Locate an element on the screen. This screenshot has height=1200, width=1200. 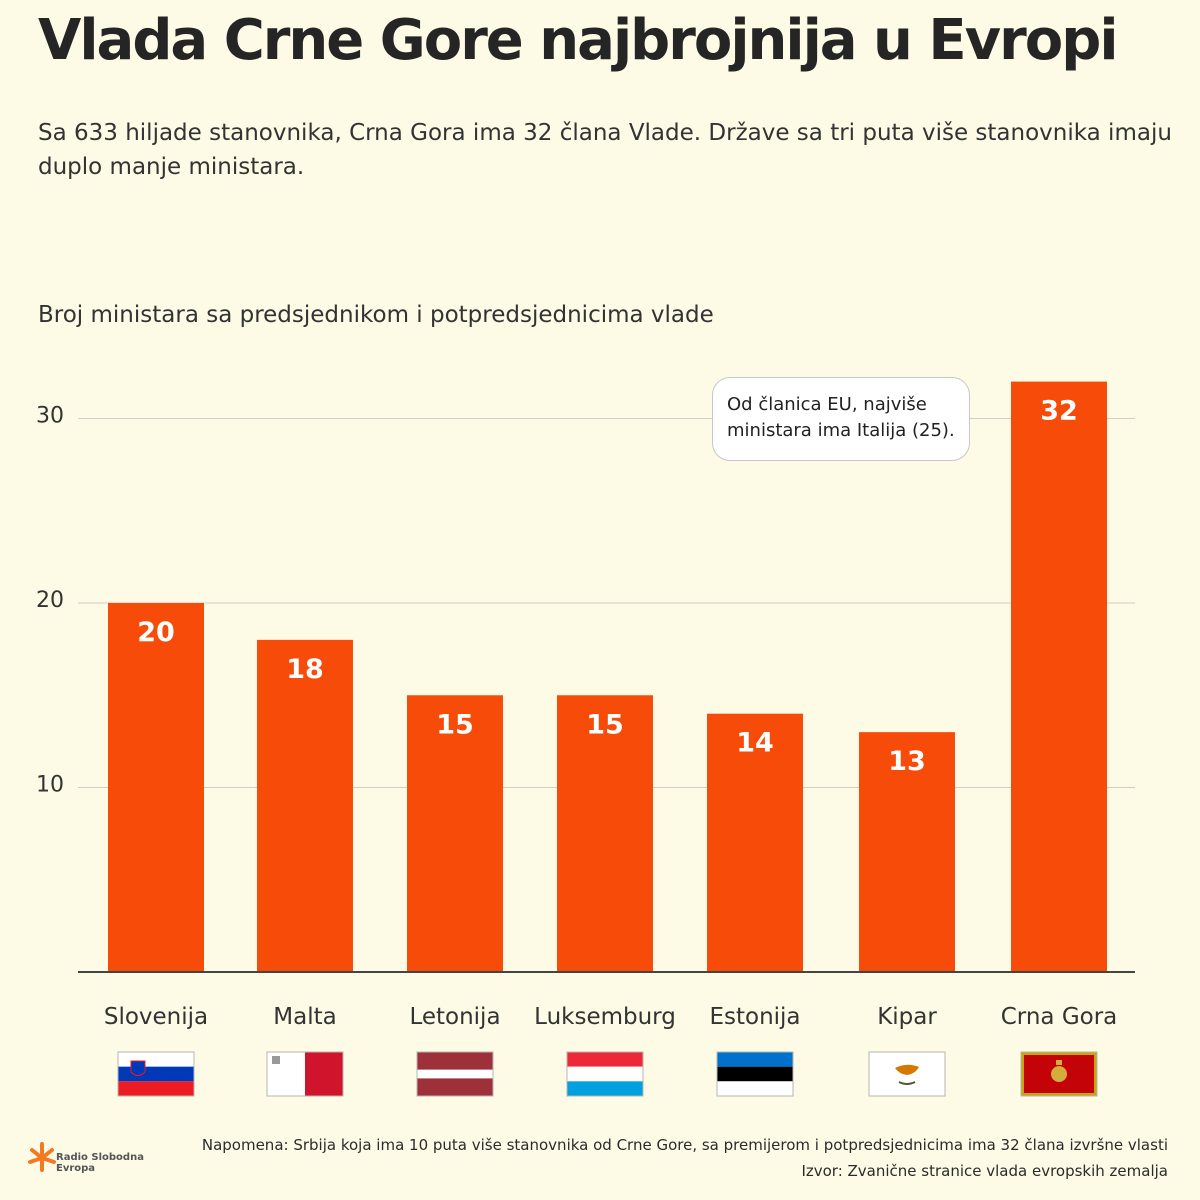
luxembourg-flag-icon is located at coordinates (605, 1074).